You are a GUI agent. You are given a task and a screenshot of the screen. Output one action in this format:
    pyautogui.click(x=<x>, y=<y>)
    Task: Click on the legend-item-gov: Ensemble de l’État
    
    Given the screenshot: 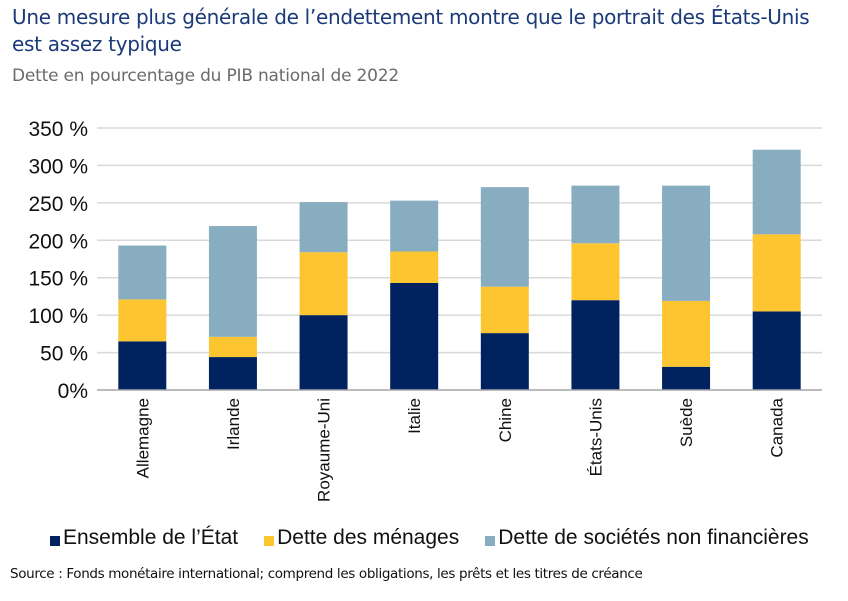 What is the action you would take?
    pyautogui.click(x=144, y=538)
    